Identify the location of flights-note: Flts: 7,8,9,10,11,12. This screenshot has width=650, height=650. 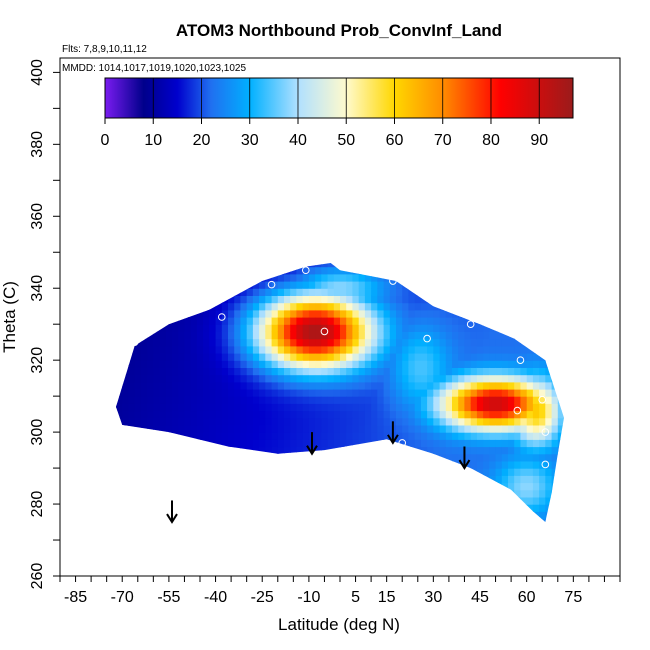
(104, 49).